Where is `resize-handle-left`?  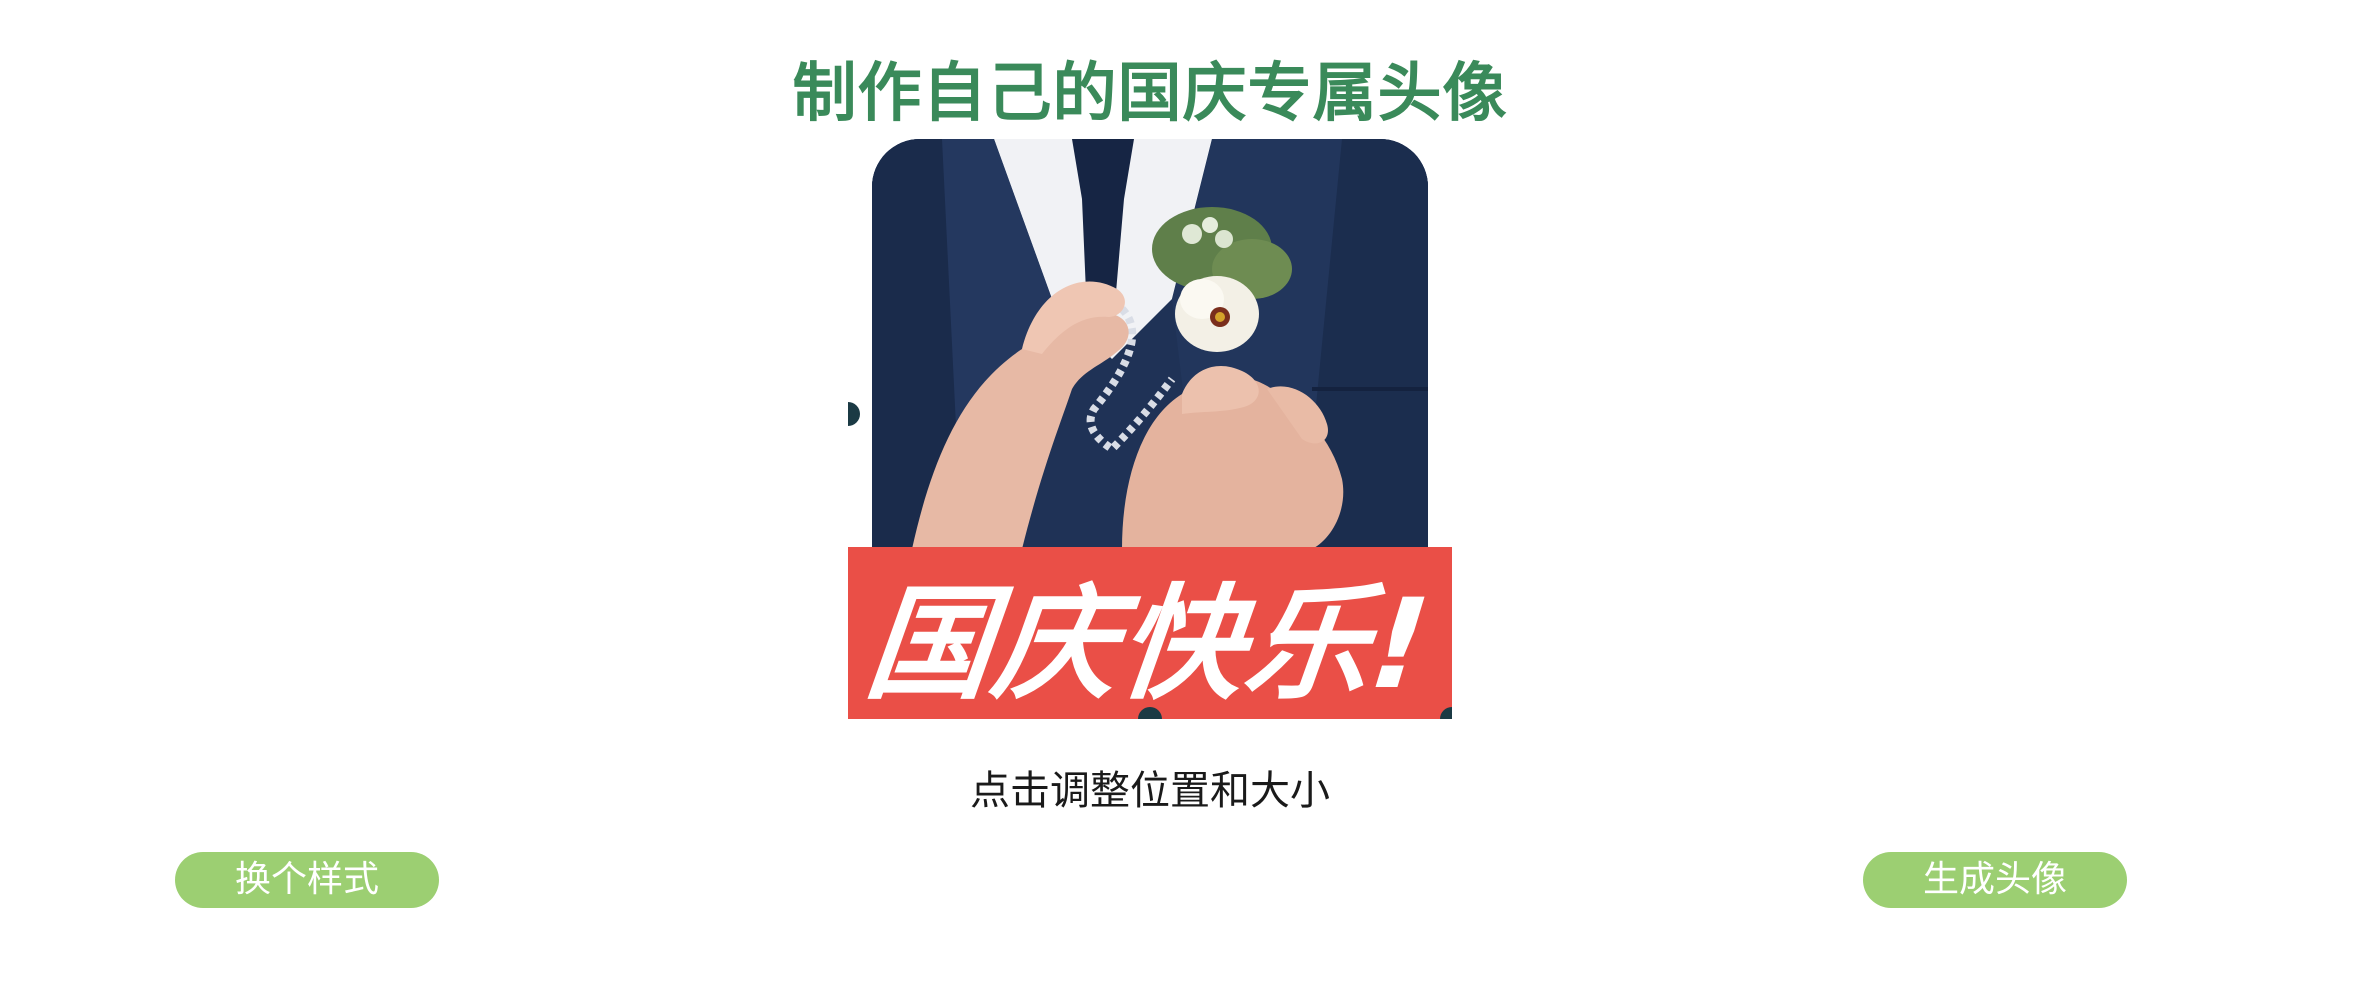 resize-handle-left is located at coordinates (854, 414).